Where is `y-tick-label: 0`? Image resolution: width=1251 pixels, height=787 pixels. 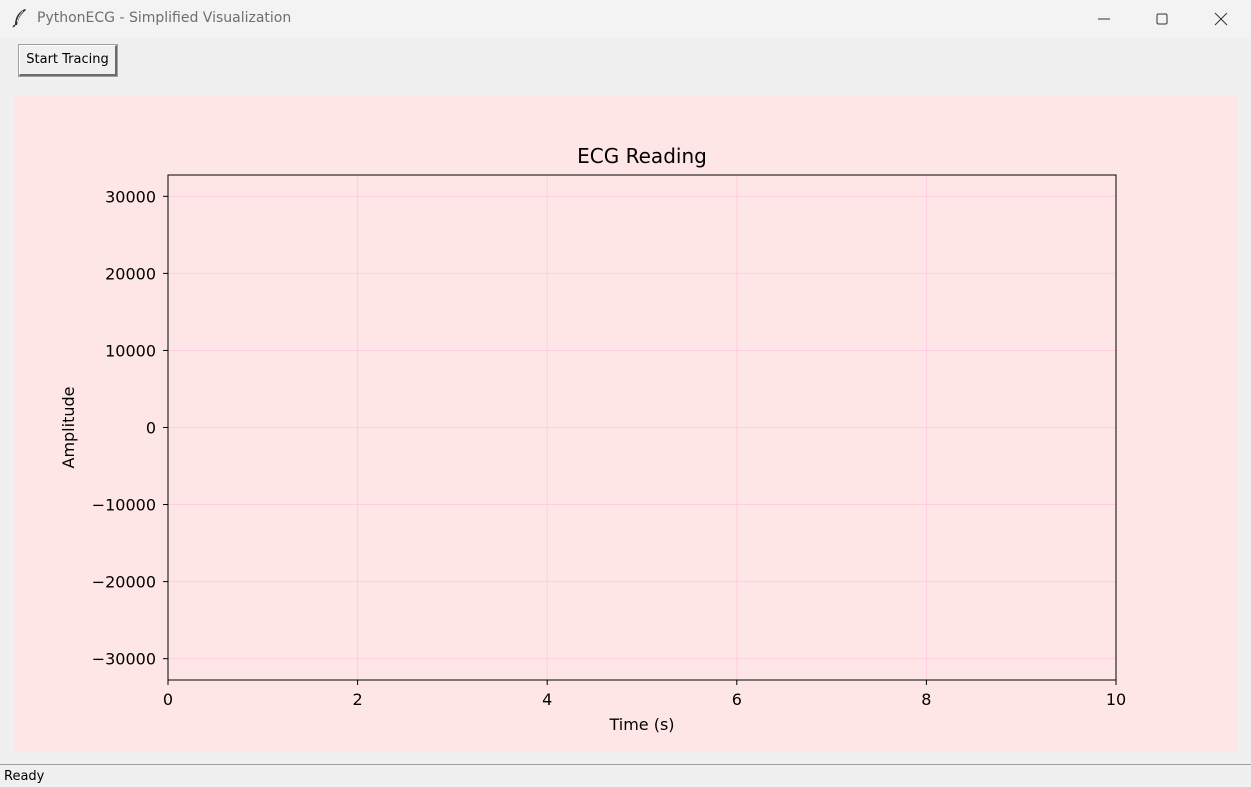
y-tick-label: 0 is located at coordinates (151, 427).